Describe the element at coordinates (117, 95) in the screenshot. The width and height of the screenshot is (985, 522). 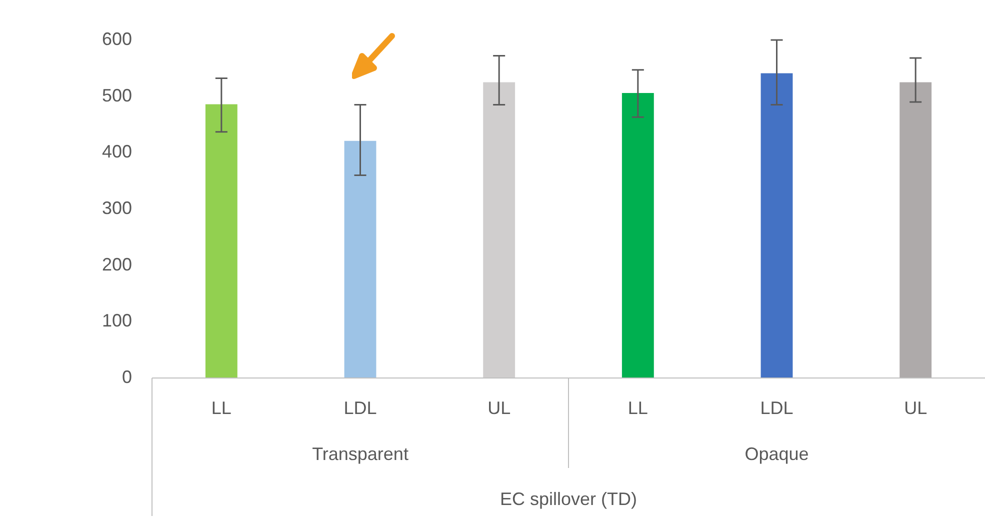
I see `y-tick-label: 500` at that location.